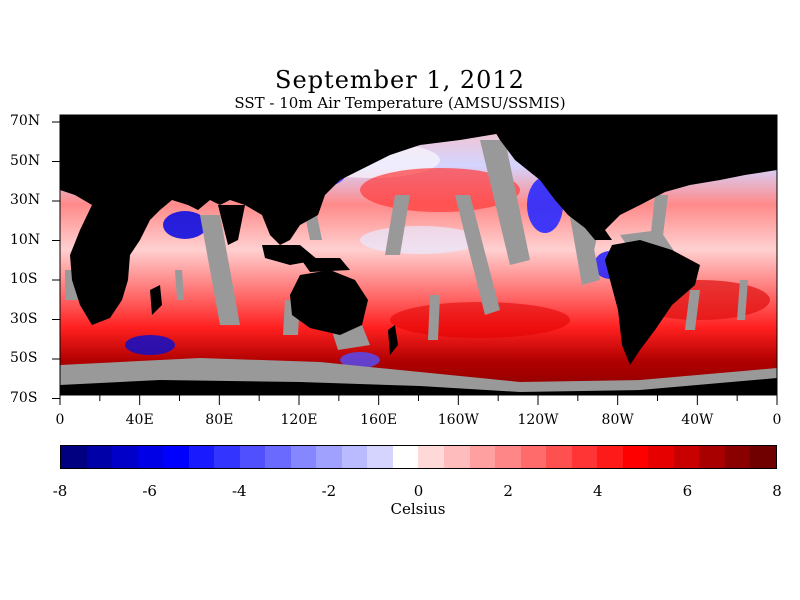  What do you see at coordinates (25, 239) in the screenshot?
I see `lat-label: 10N` at bounding box center [25, 239].